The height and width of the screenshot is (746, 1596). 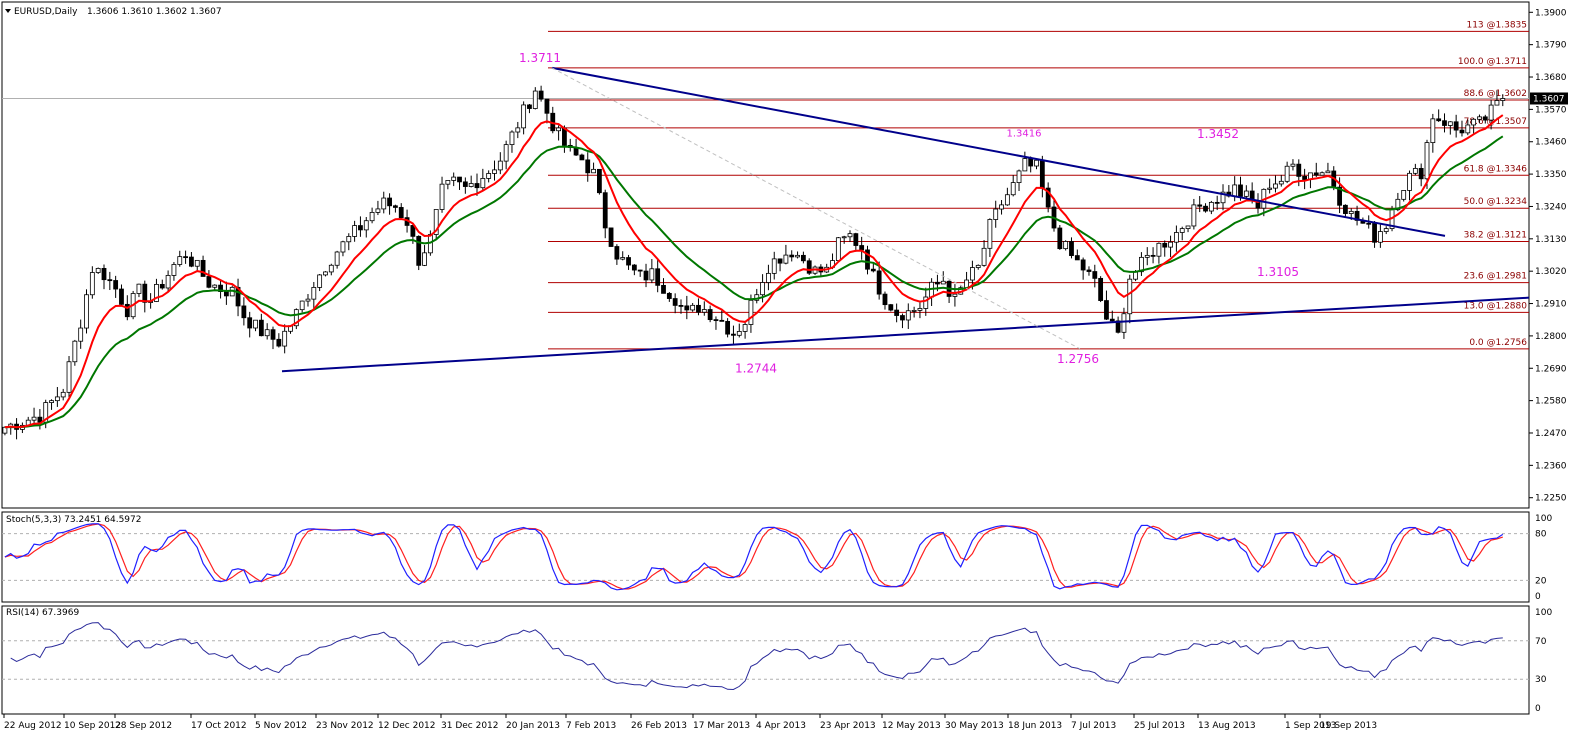 I want to click on rsi-panel: 100 70 30 0, so click(x=777, y=661).